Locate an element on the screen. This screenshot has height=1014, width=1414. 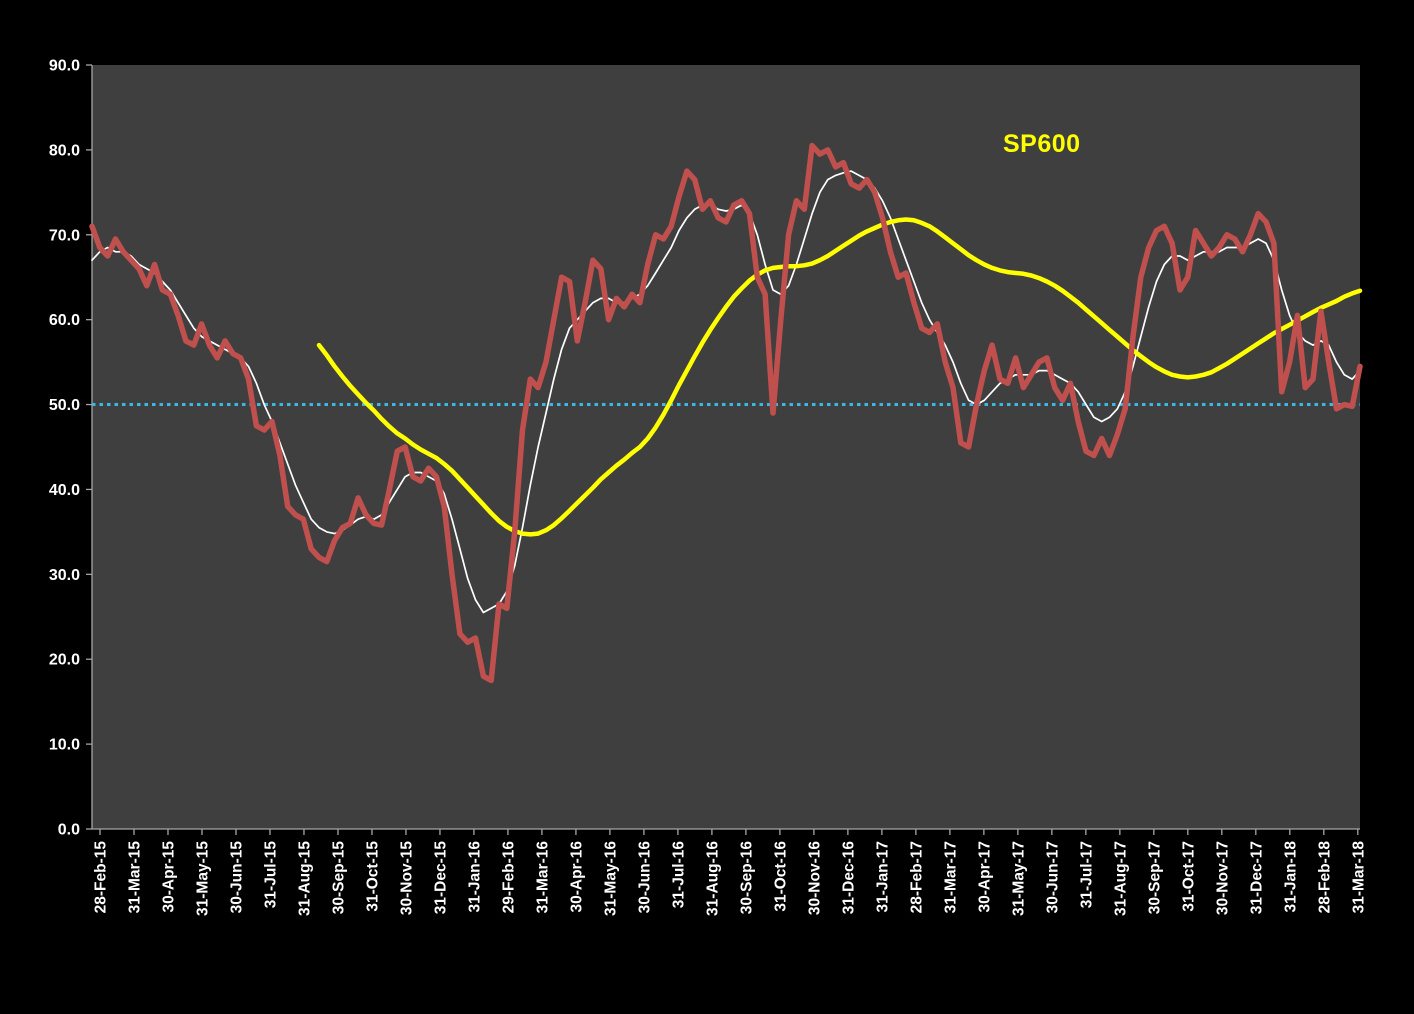
y-tick-label: 20.0 is located at coordinates (64, 660).